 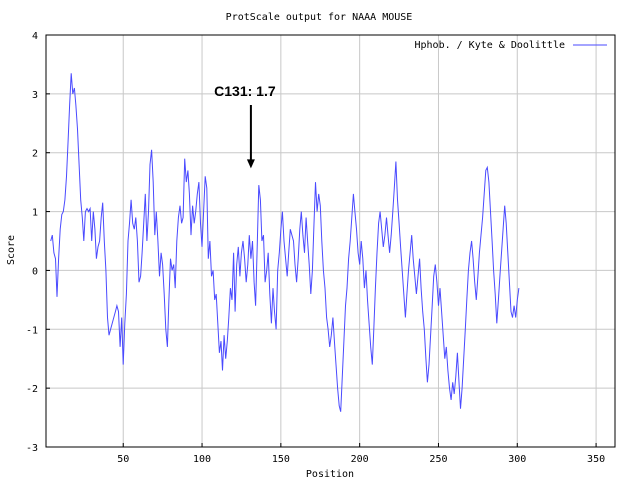 I want to click on legend-label: Hphob. / Kyte & Doolittle, so click(x=489, y=45).